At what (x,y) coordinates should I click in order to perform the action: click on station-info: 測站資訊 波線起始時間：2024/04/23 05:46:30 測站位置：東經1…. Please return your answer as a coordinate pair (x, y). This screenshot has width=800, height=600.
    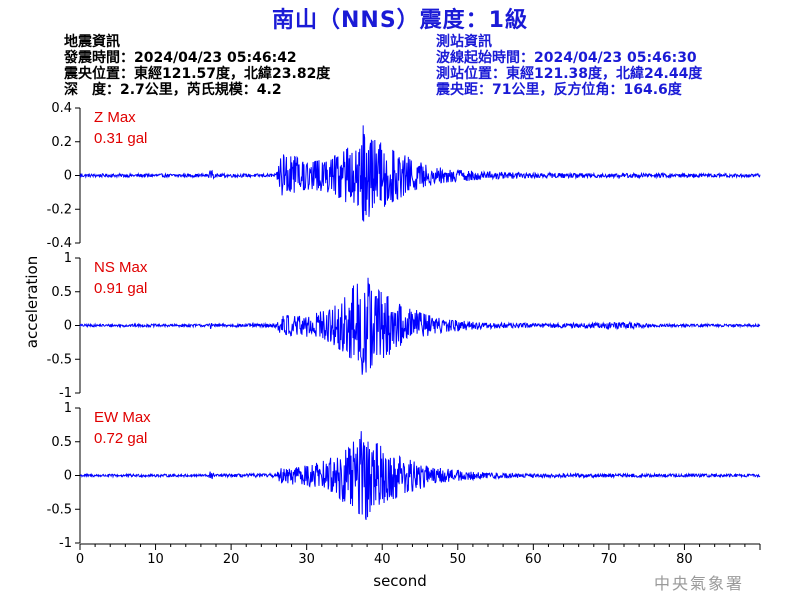
    Looking at the image, I should click on (569, 66).